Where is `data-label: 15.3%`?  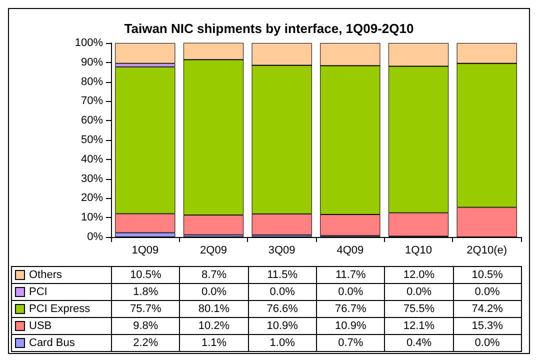 data-label: 15.3% is located at coordinates (487, 326).